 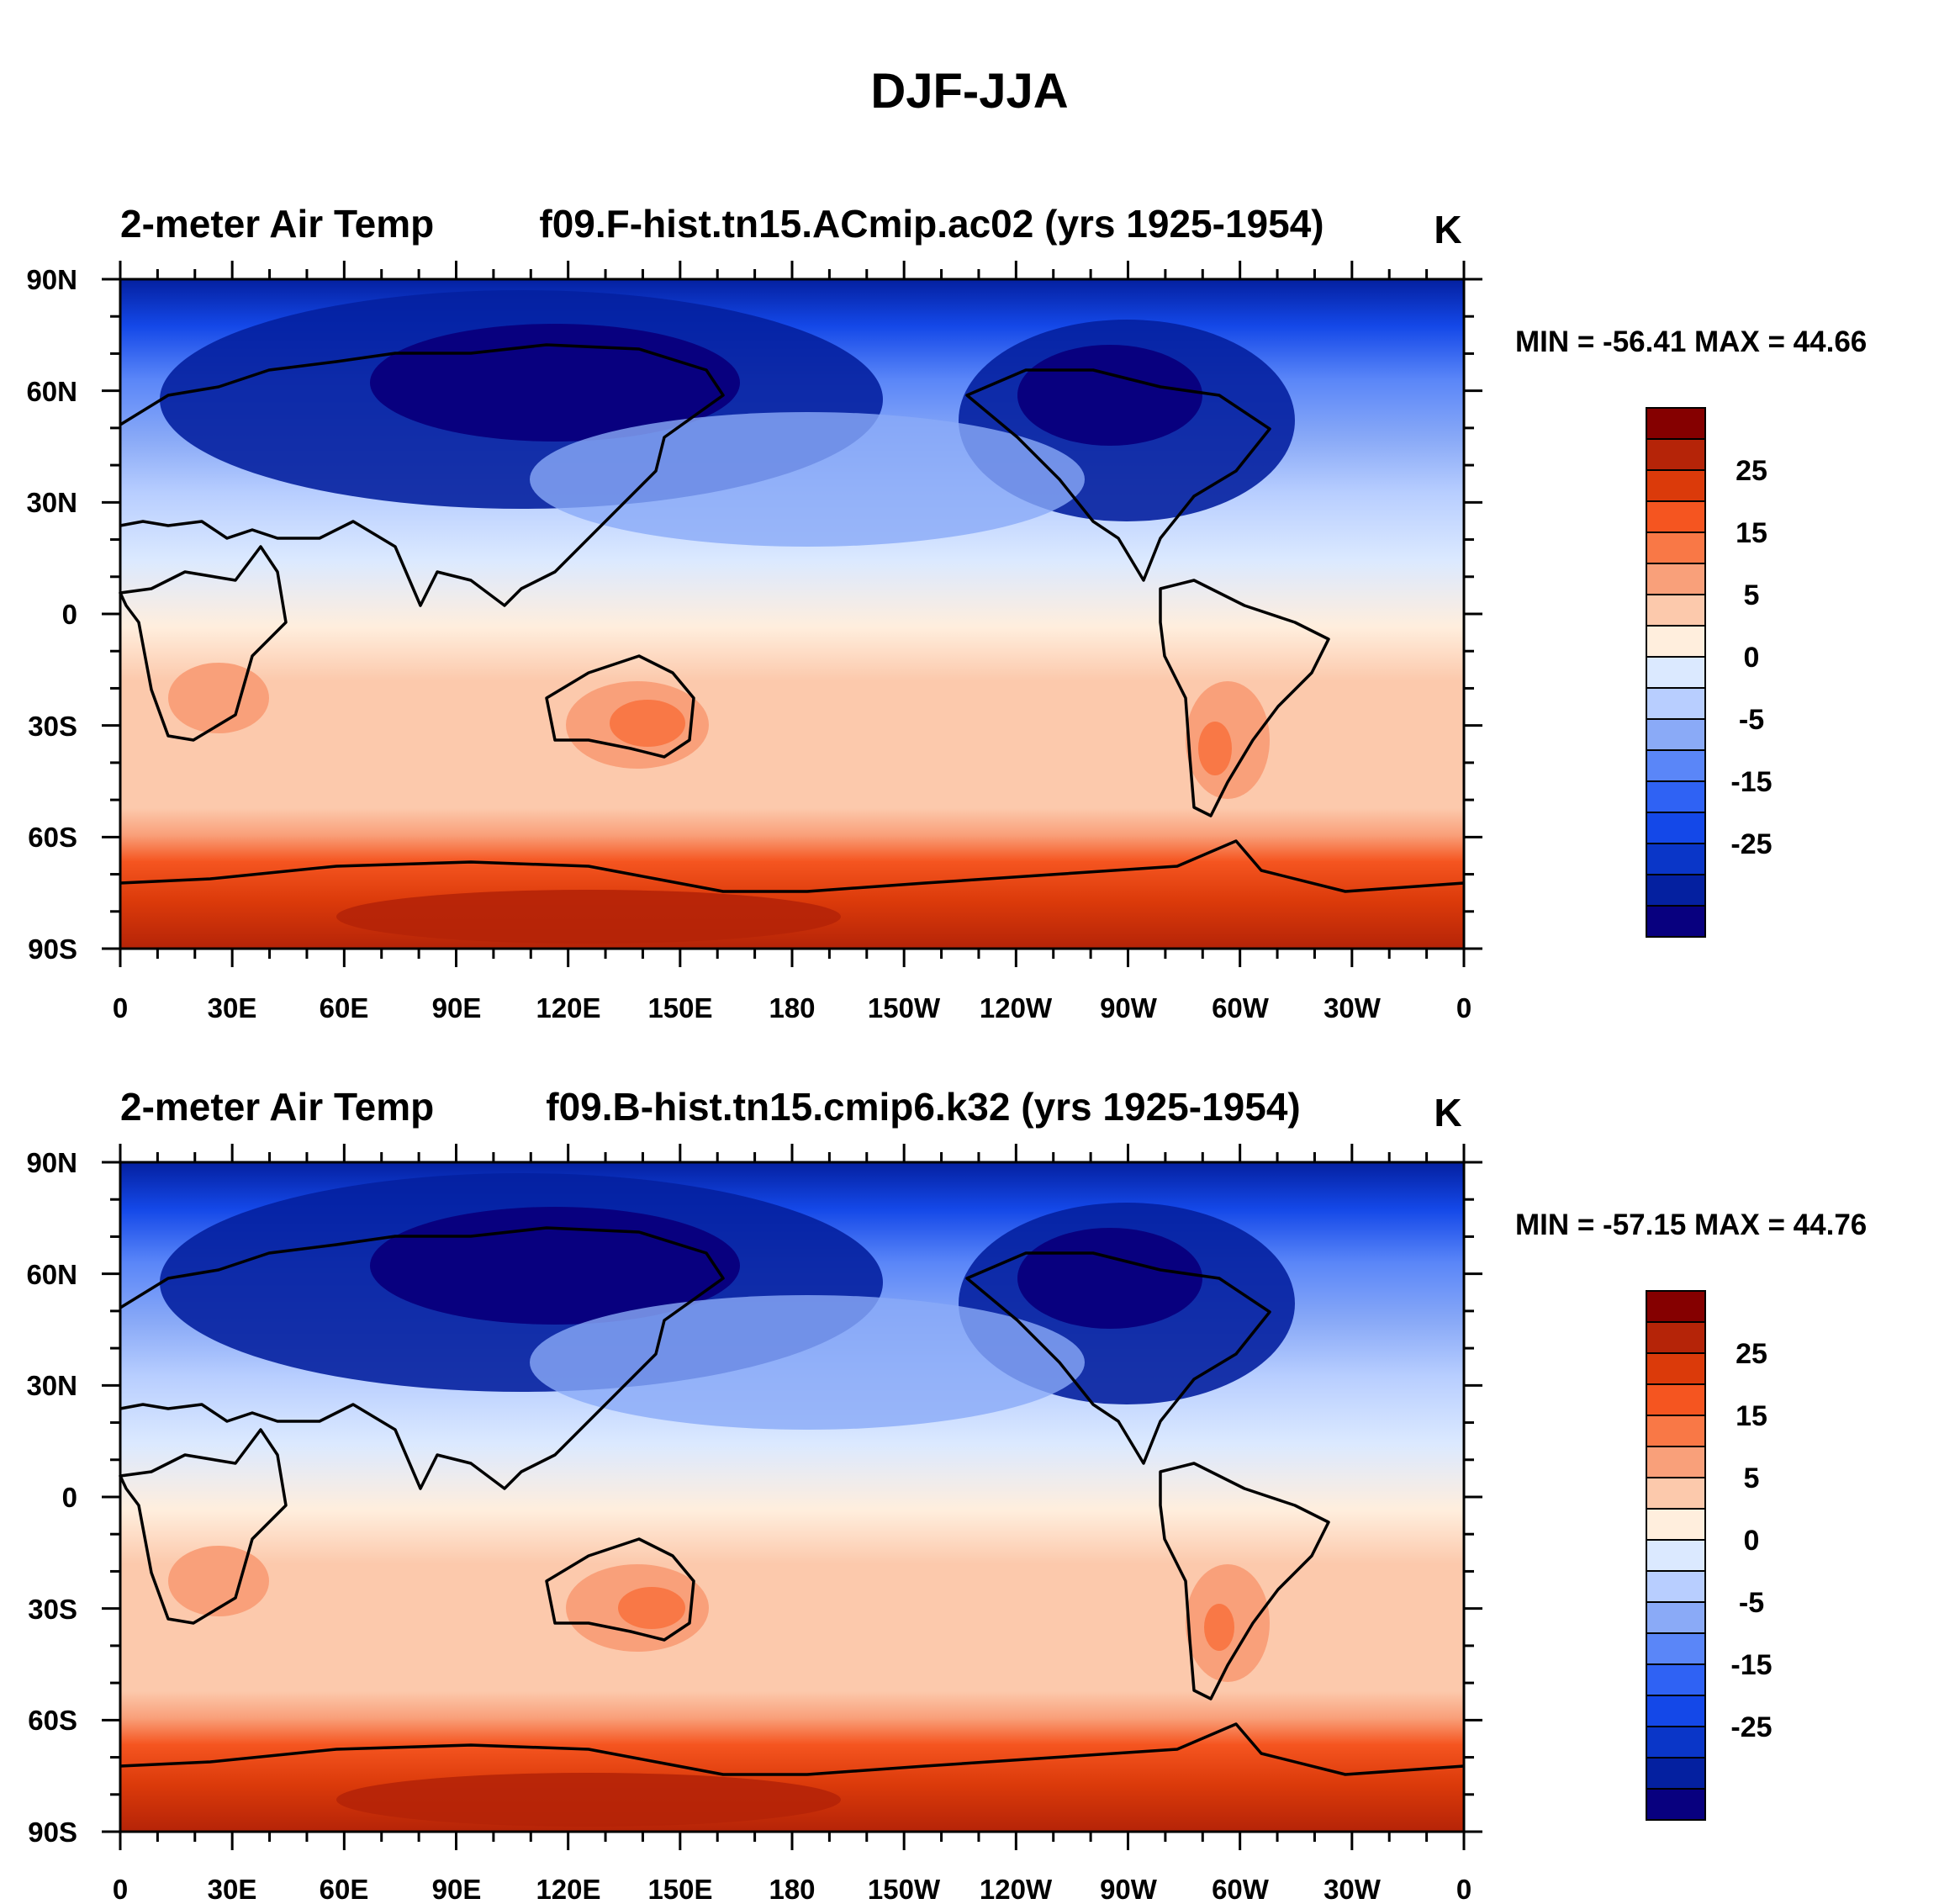 I want to click on panel-1-southern-africa-warm, so click(x=218, y=698).